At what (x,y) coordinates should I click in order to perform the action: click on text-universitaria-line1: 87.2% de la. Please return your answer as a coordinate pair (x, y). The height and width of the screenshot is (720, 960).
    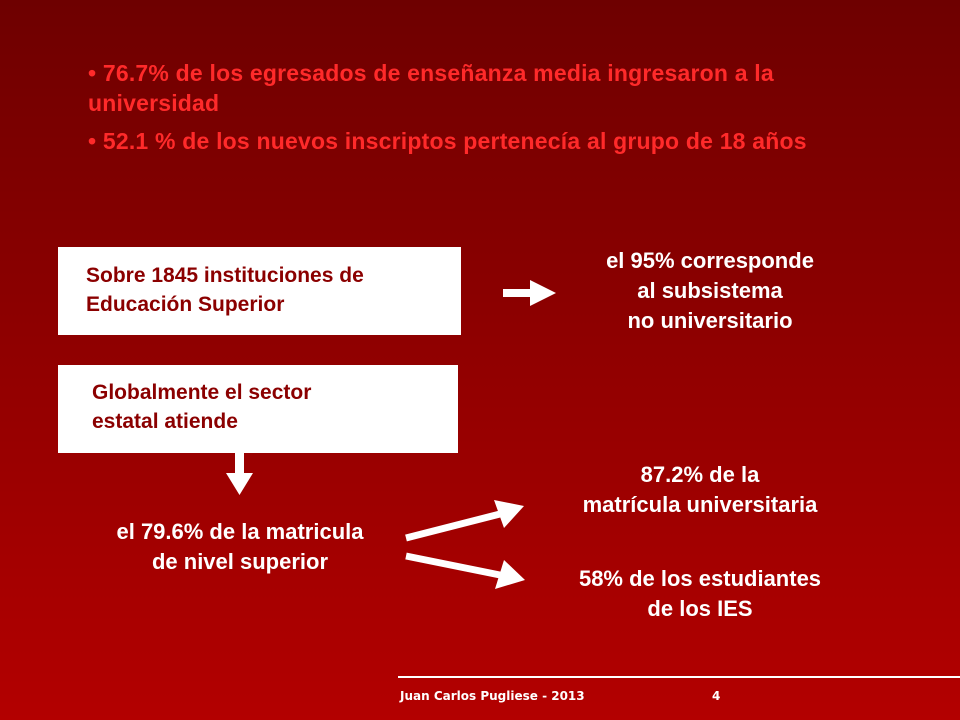
    Looking at the image, I should click on (700, 474).